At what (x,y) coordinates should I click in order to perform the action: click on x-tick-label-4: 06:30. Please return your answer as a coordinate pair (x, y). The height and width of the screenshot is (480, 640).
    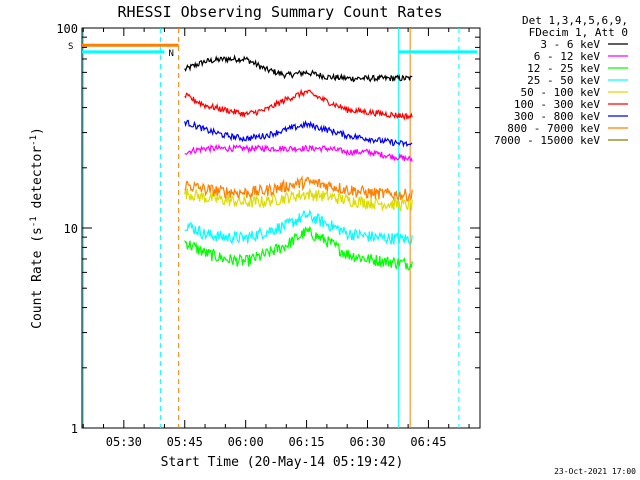
    Looking at the image, I should click on (367, 442).